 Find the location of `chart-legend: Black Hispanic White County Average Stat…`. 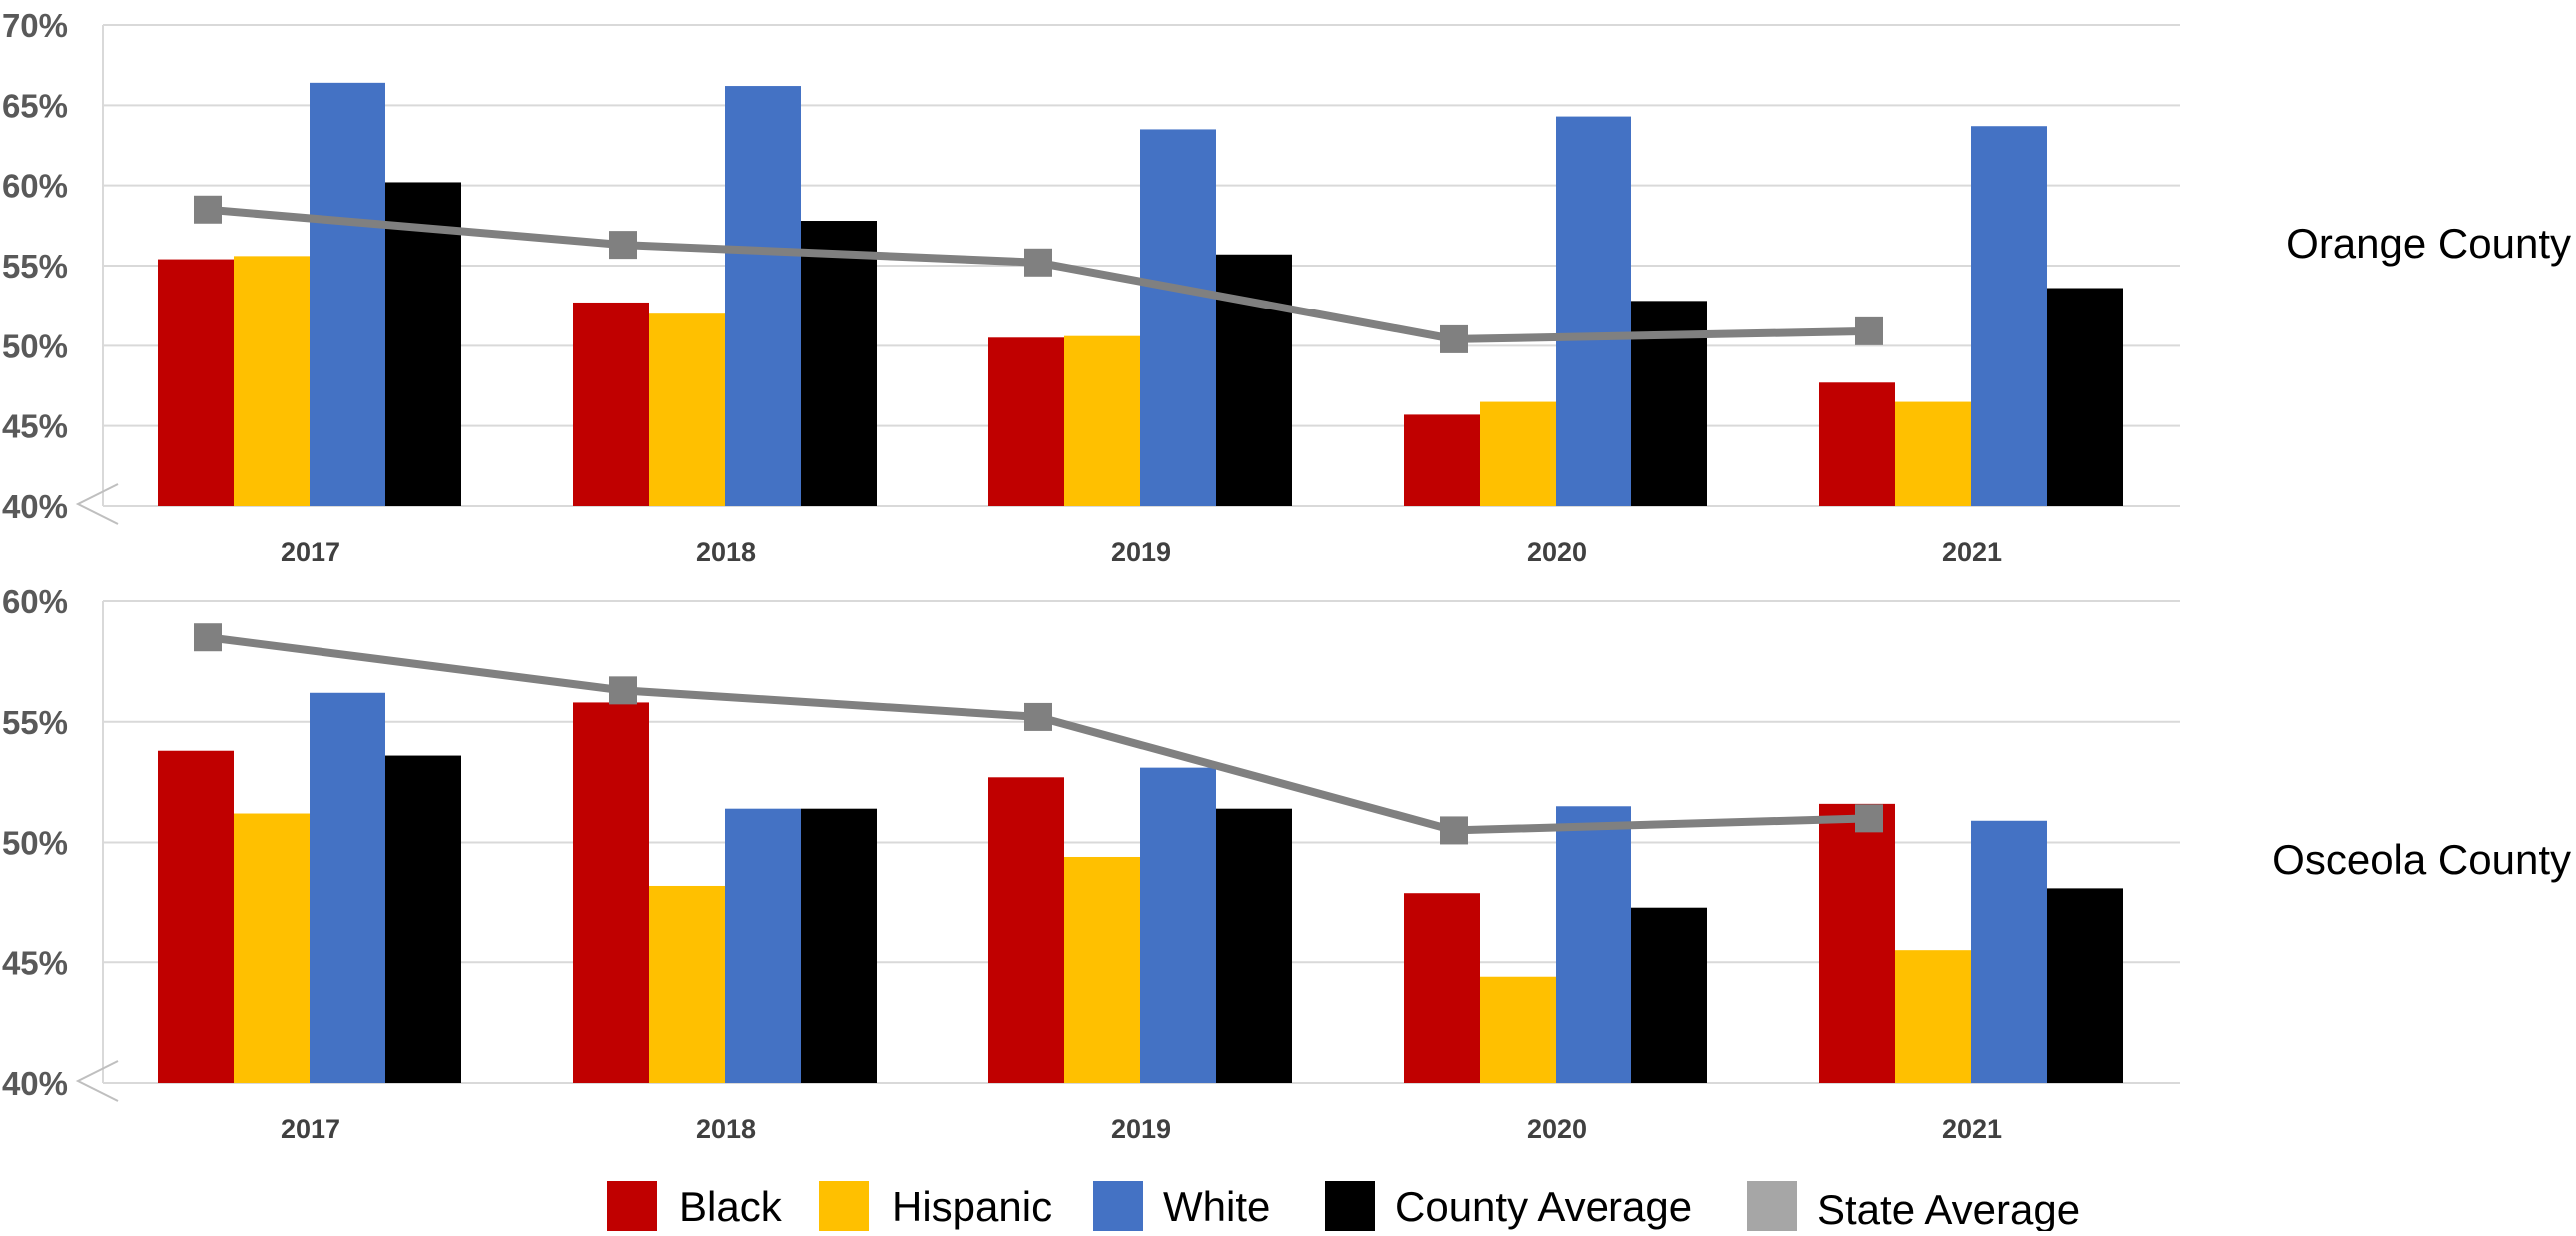

chart-legend: Black Hispanic White County Average Stat… is located at coordinates (1343, 1207).